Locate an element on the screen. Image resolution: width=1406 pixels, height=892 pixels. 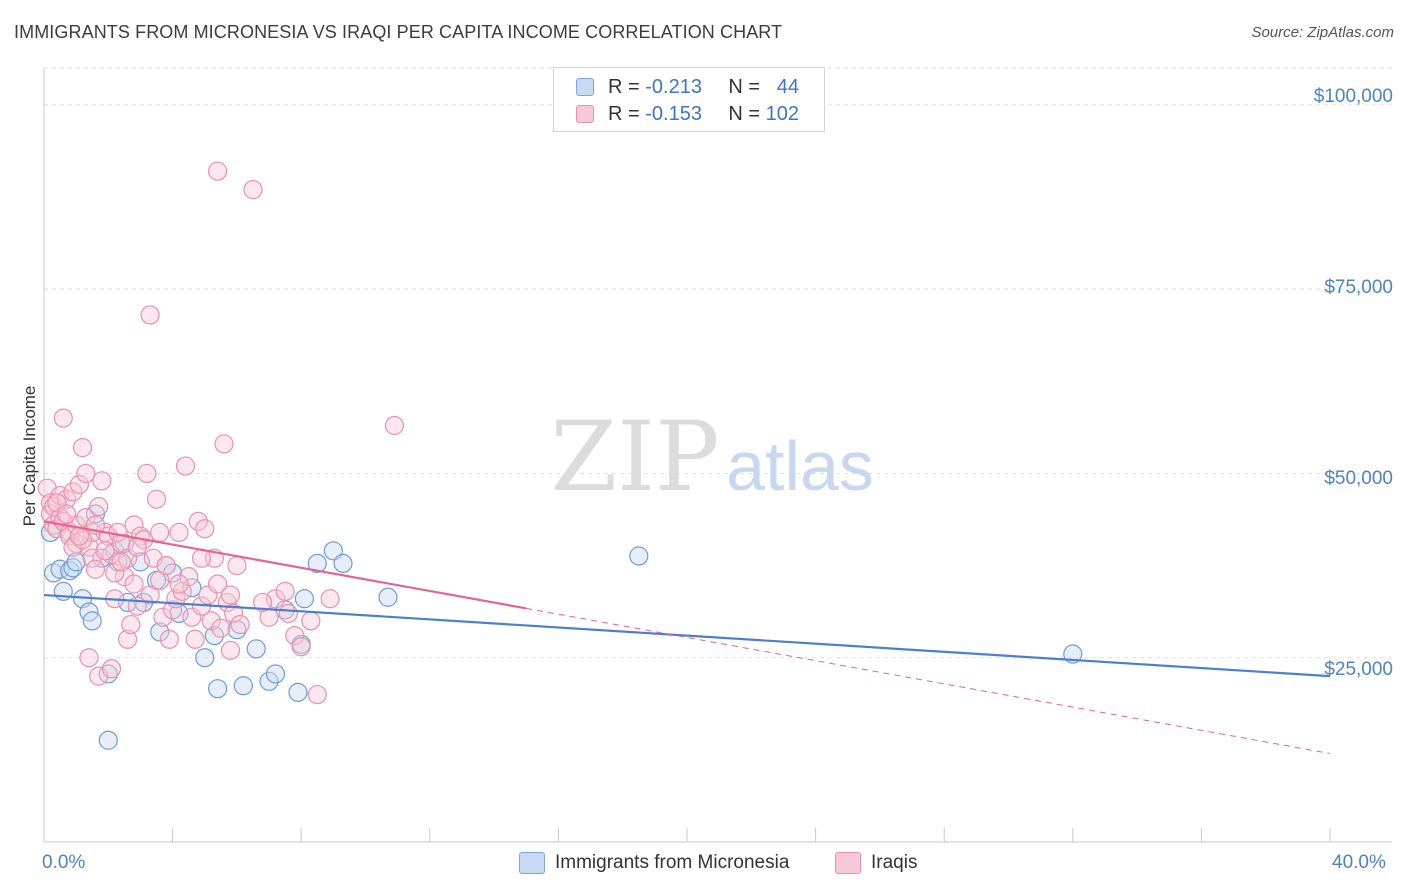
legend-r-value: -0.153 is located at coordinates (673, 113).